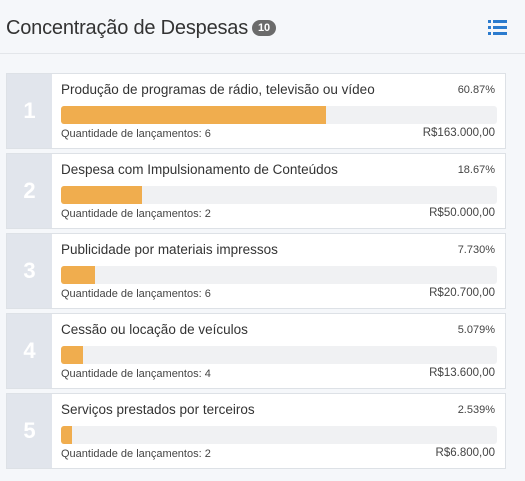 The image size is (525, 481). What do you see at coordinates (476, 330) in the screenshot?
I see `expense-percent: 5.079%` at bounding box center [476, 330].